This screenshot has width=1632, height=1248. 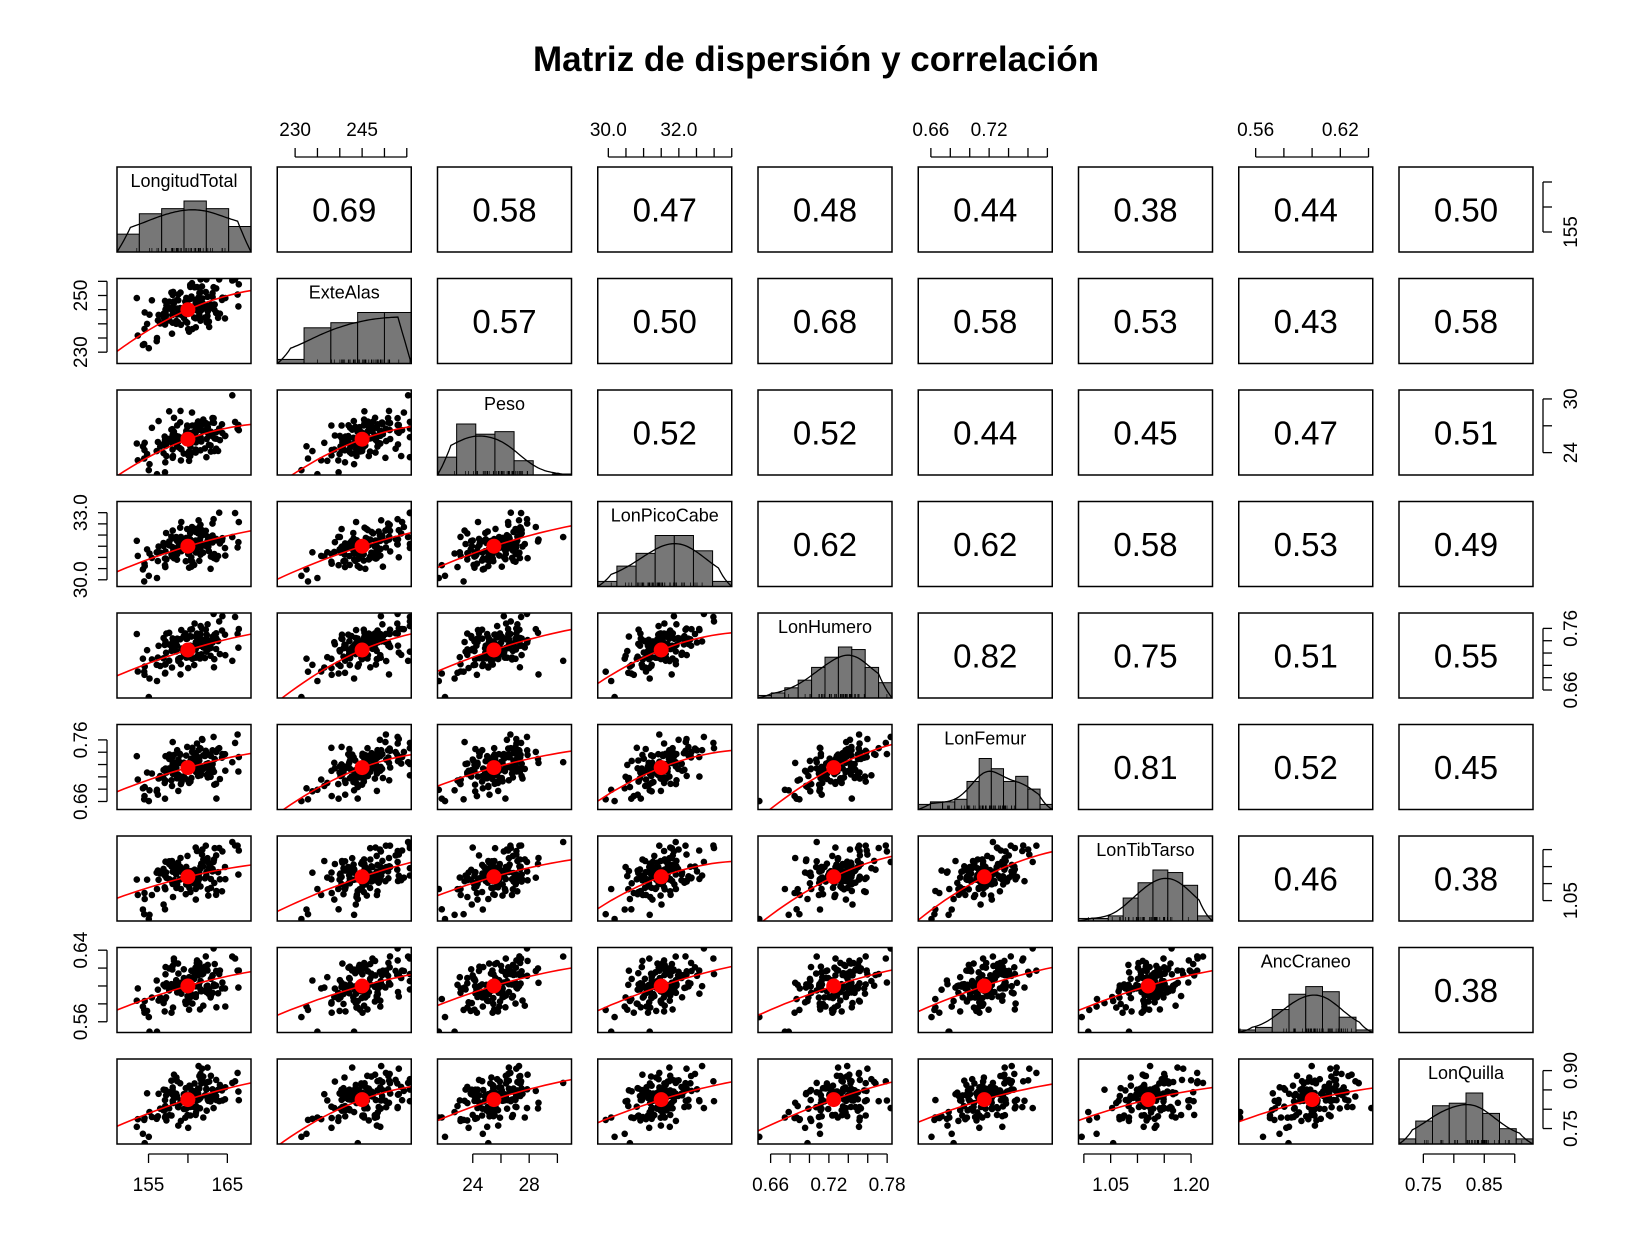 What do you see at coordinates (816, 59) in the screenshot?
I see `chart-title: Matriz de dispersión y correlación` at bounding box center [816, 59].